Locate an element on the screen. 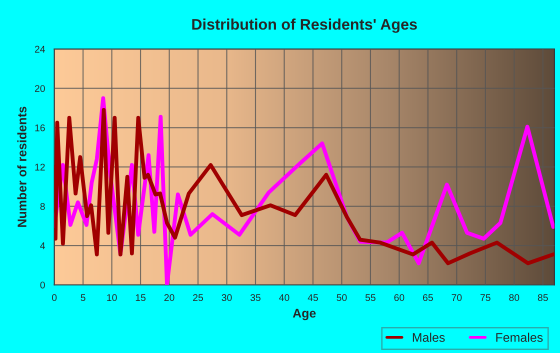 The width and height of the screenshot is (560, 353). y-tick-label: 4 is located at coordinates (43, 246).